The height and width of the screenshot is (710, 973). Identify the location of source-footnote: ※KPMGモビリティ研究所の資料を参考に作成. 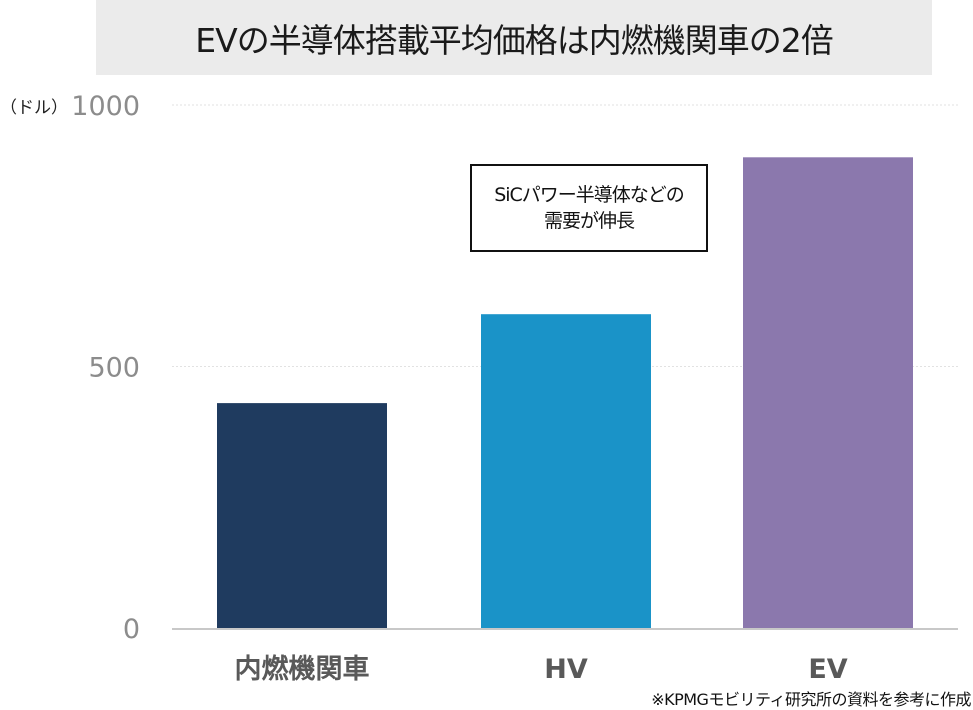
(811, 699).